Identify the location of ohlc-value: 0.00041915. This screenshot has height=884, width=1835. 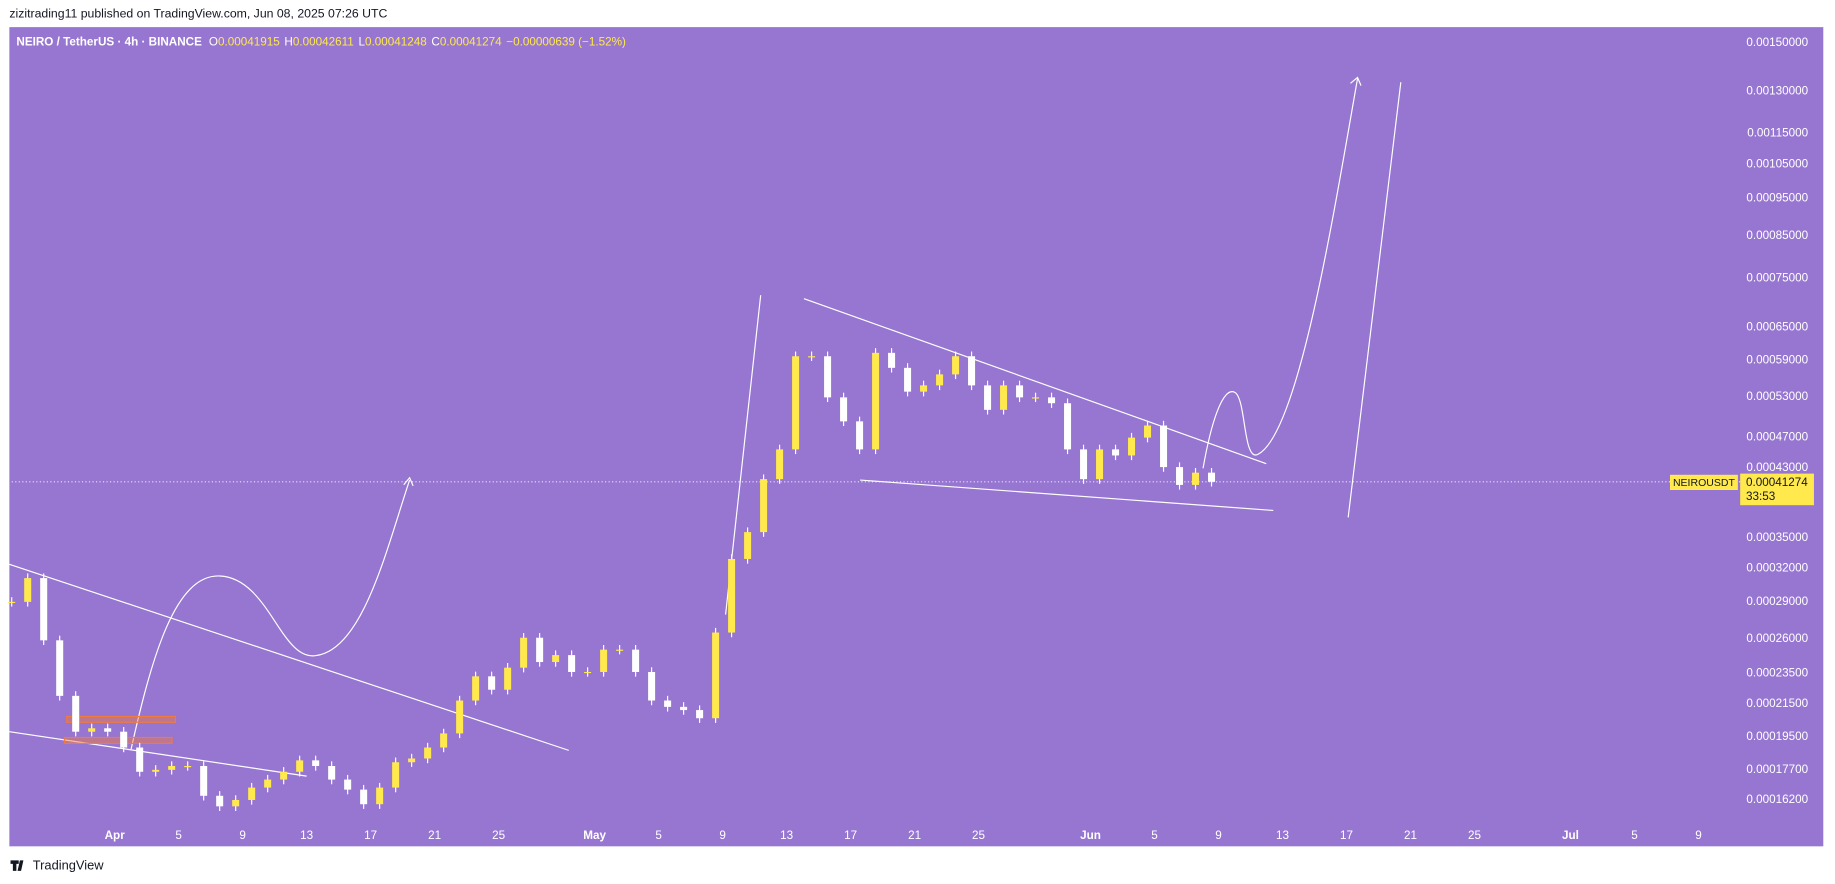
(249, 41).